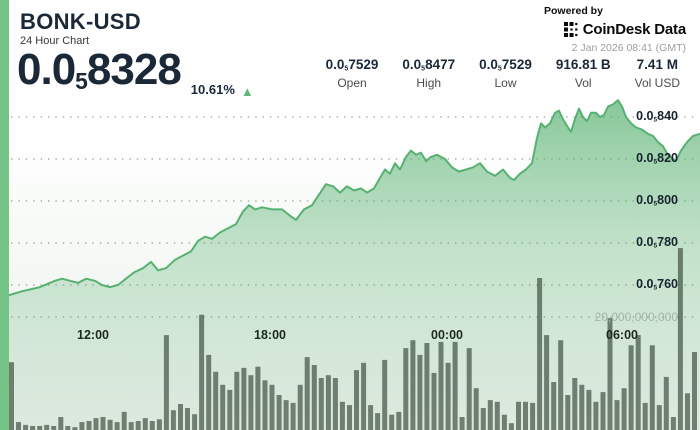 This screenshot has height=430, width=700. I want to click on stat-vol-usd: 7.41 M Vol USD, so click(657, 73).